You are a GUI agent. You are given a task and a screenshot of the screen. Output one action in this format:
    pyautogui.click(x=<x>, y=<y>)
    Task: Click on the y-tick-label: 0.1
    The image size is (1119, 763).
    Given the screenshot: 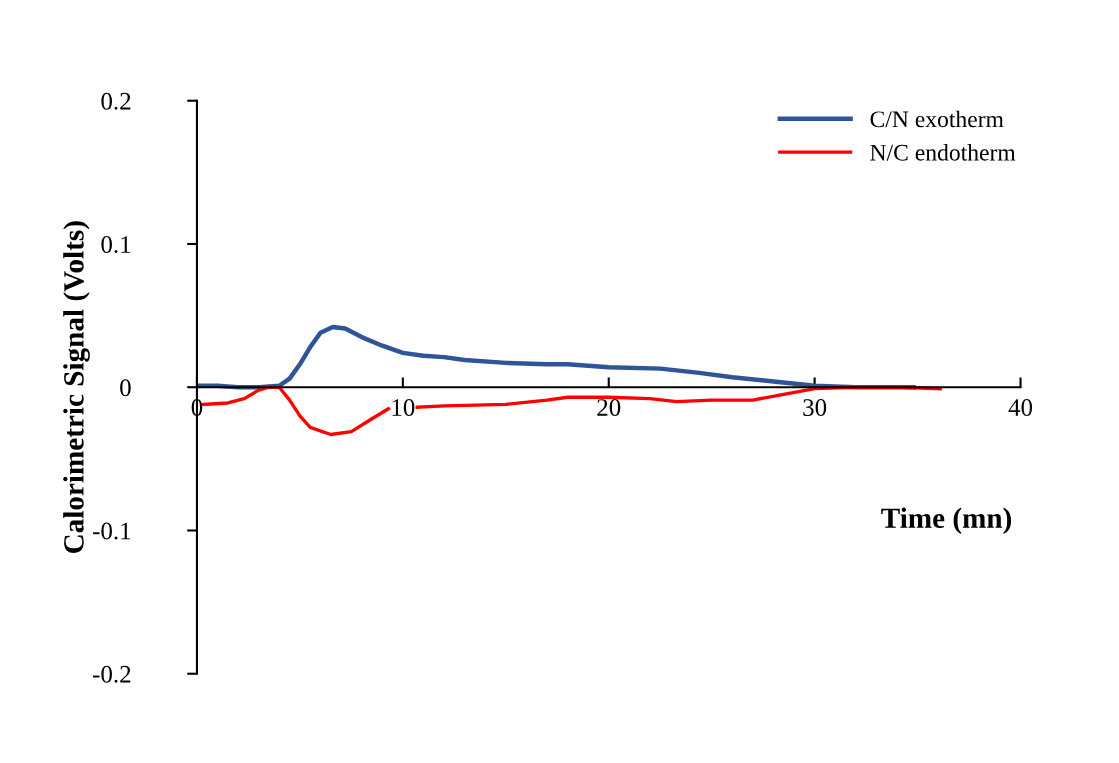 What is the action you would take?
    pyautogui.click(x=116, y=244)
    